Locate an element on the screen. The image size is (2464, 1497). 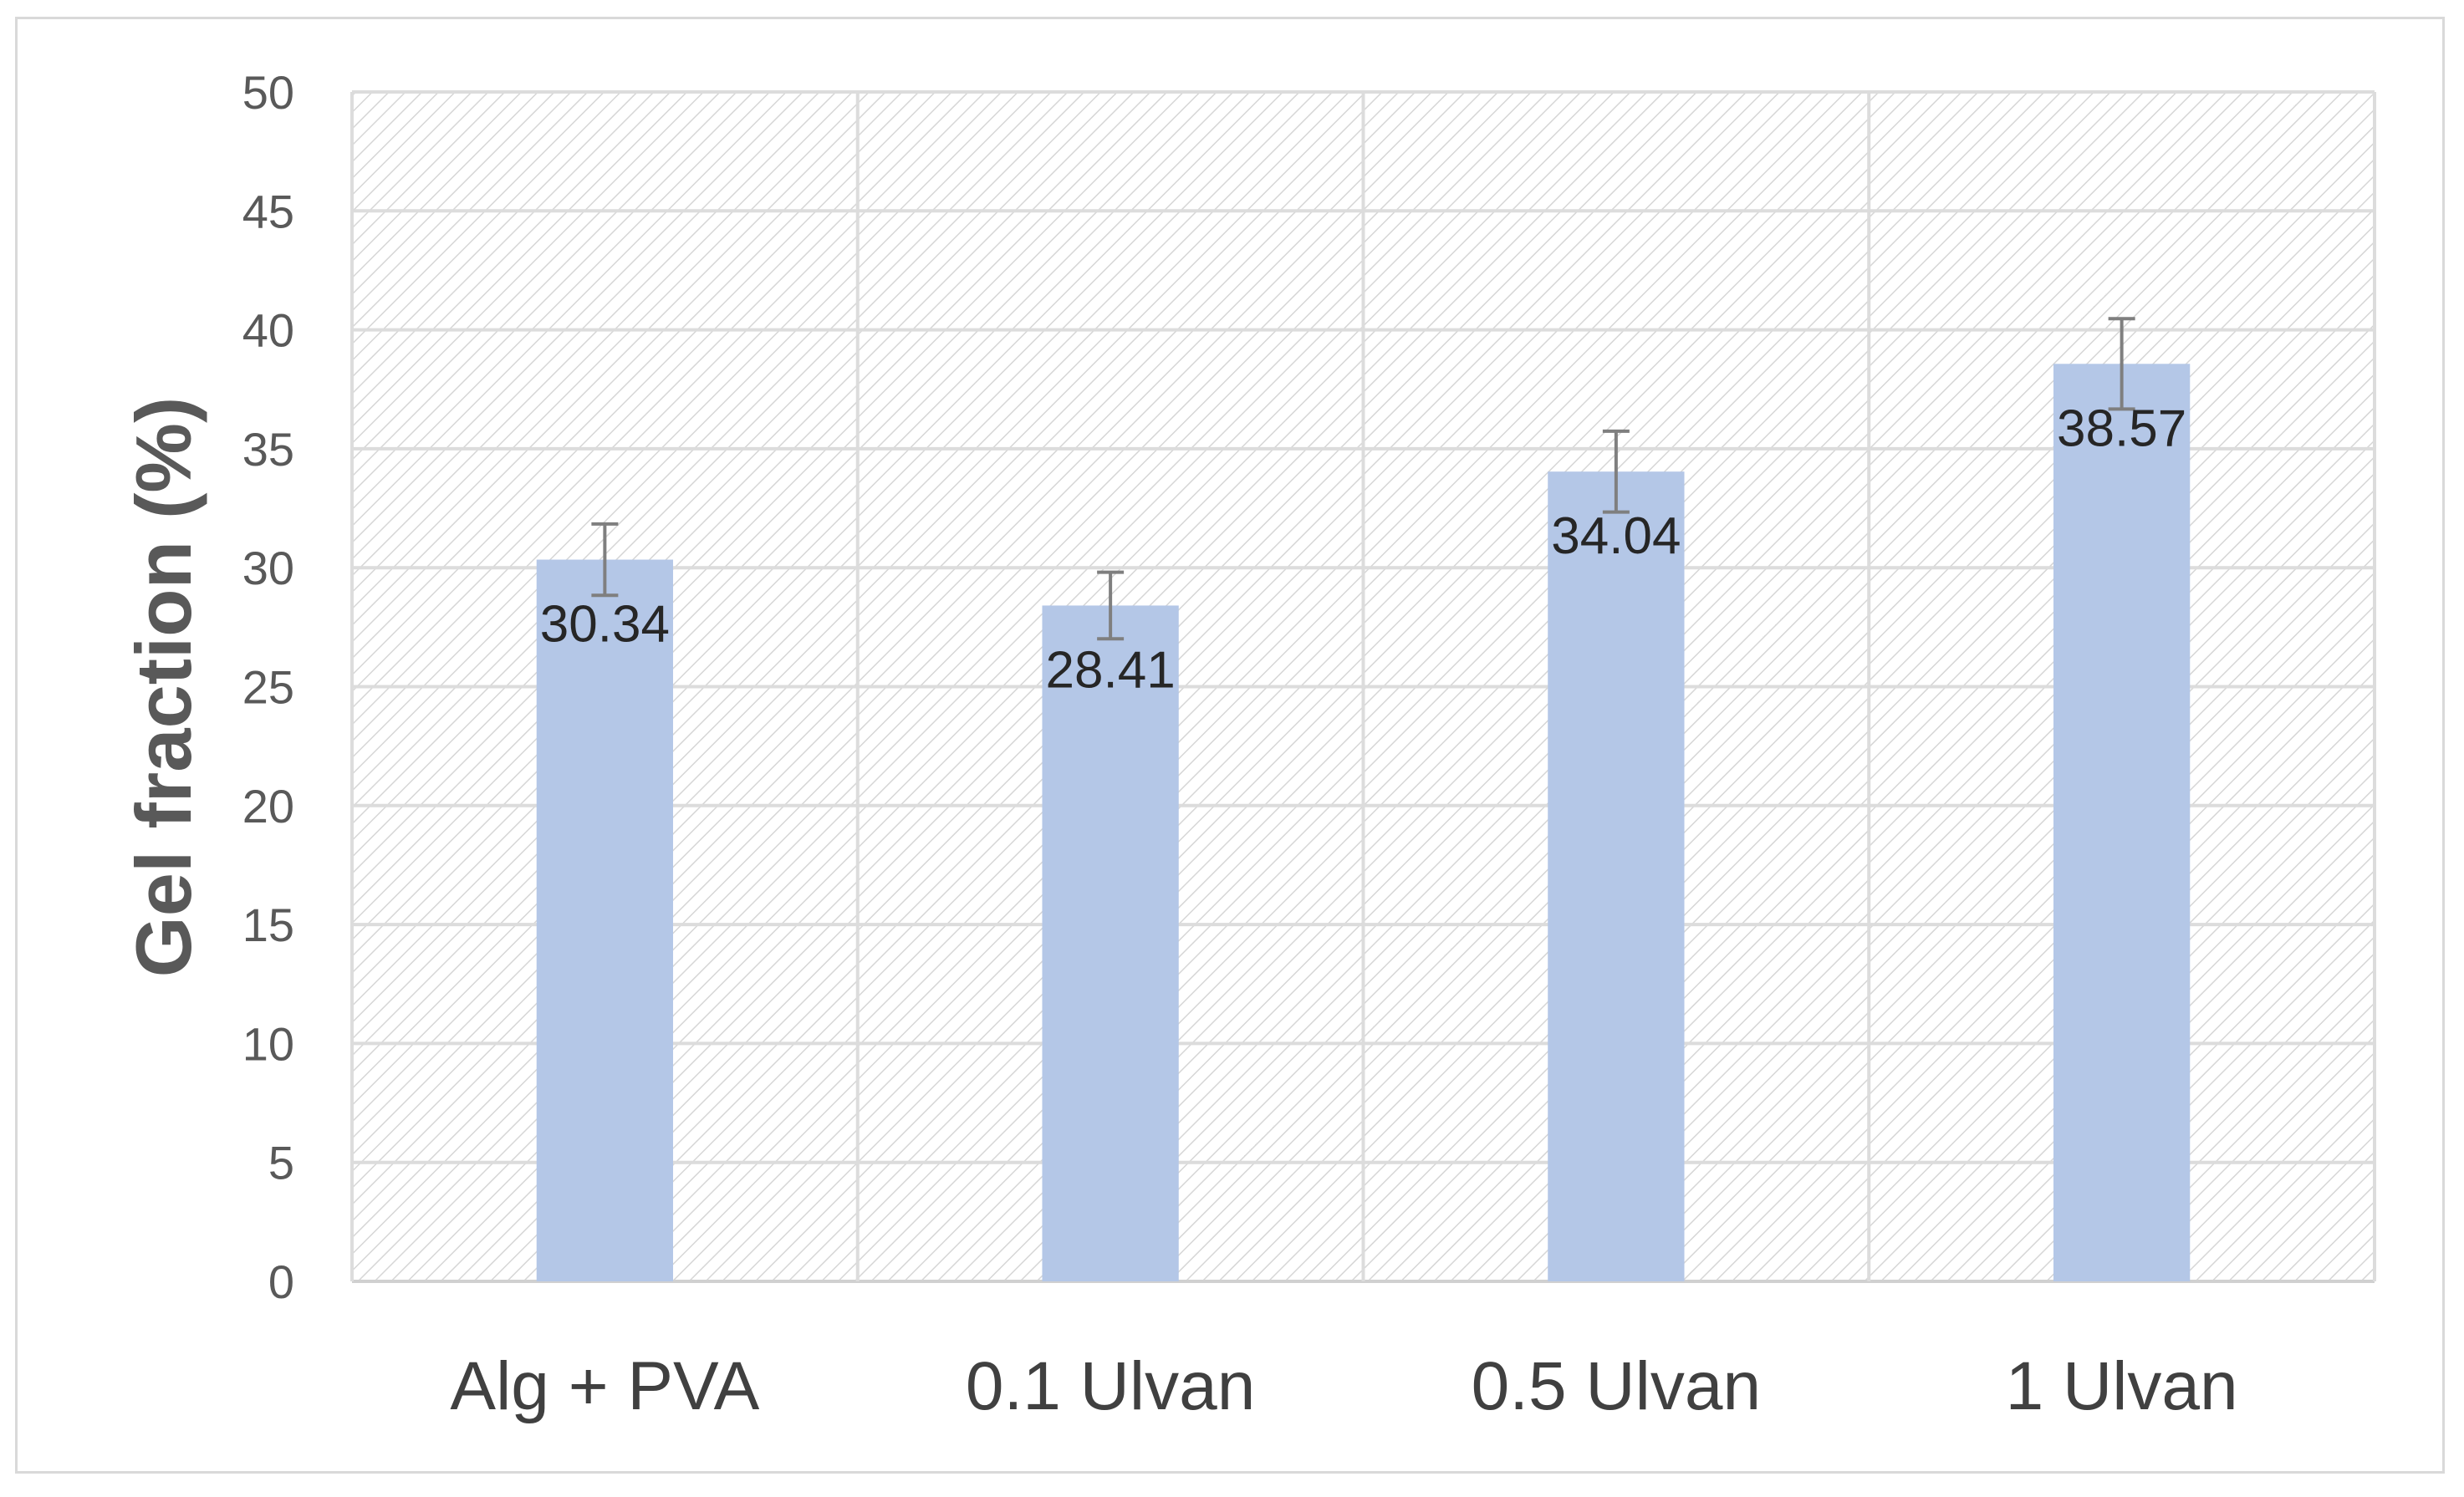
data-label-3: 38.57 is located at coordinates (2121, 428).